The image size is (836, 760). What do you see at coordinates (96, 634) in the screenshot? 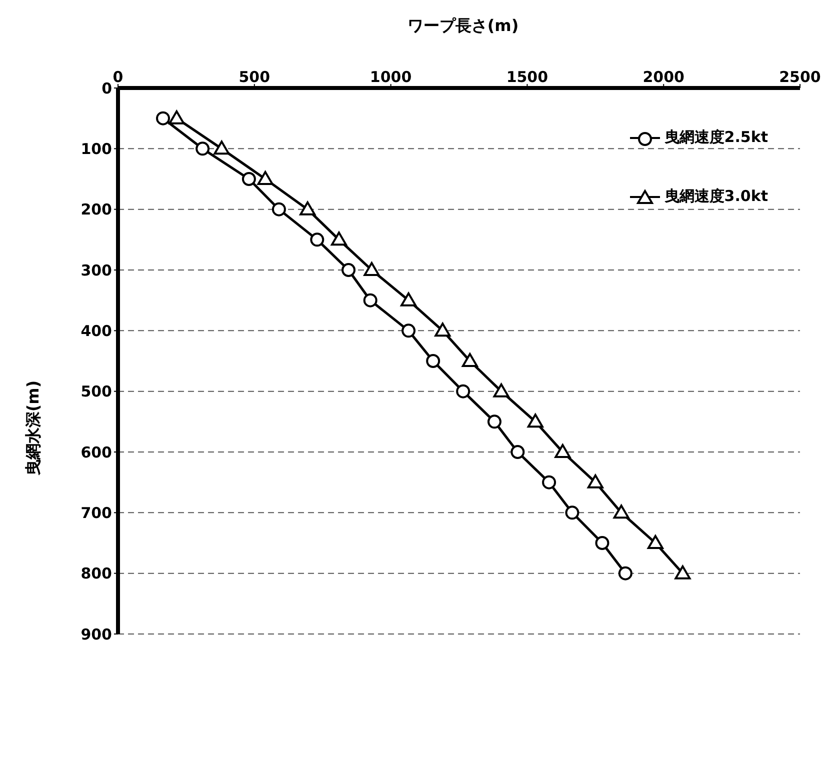
I see `y-tick-label: 900` at bounding box center [96, 634].